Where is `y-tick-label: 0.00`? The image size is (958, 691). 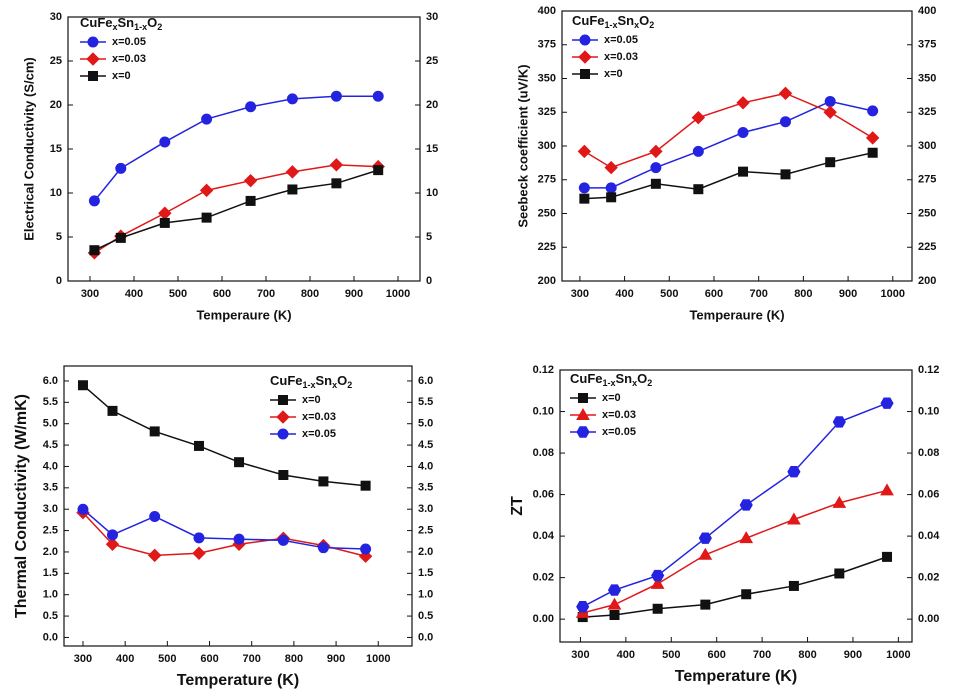 y-tick-label: 0.00 is located at coordinates (543, 619).